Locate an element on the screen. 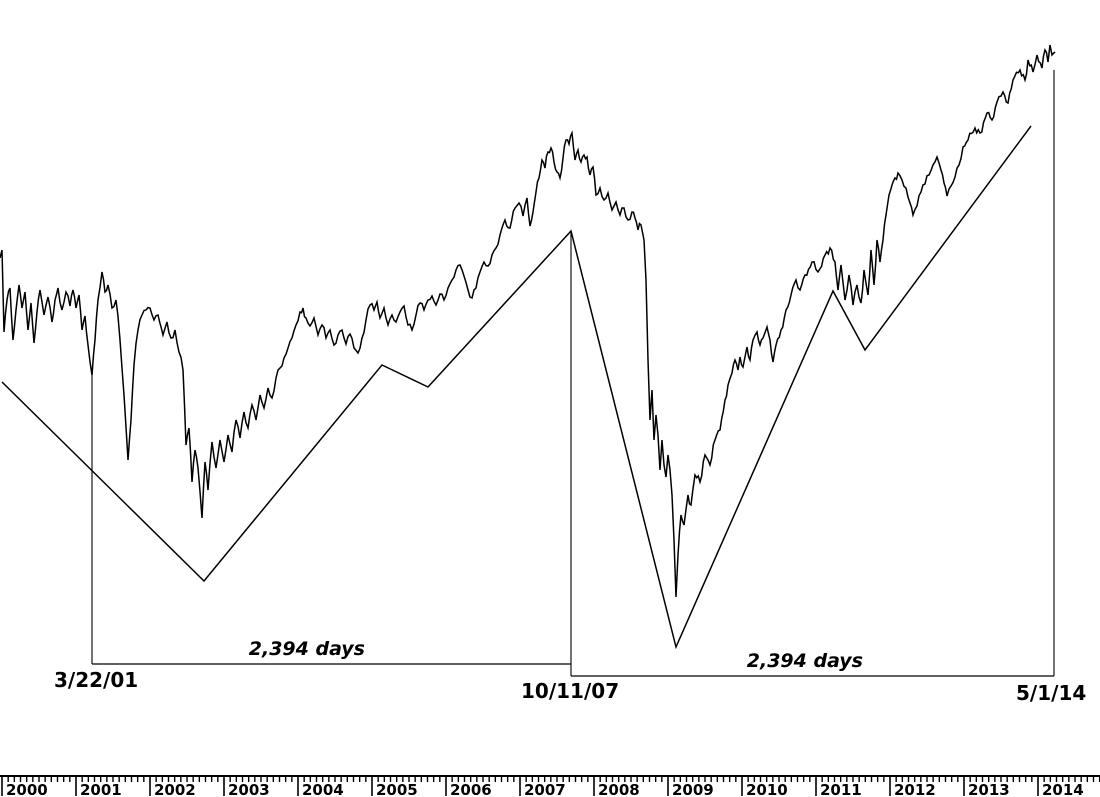  year-tick-label: 2005 is located at coordinates (397, 789).